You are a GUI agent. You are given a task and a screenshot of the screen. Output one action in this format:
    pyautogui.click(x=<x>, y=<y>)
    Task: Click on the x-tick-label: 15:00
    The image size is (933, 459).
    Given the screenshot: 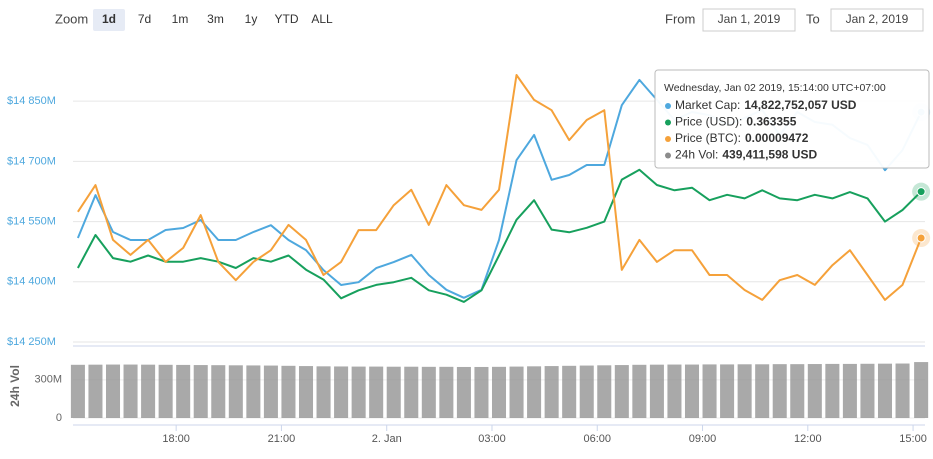 What is the action you would take?
    pyautogui.click(x=913, y=439)
    